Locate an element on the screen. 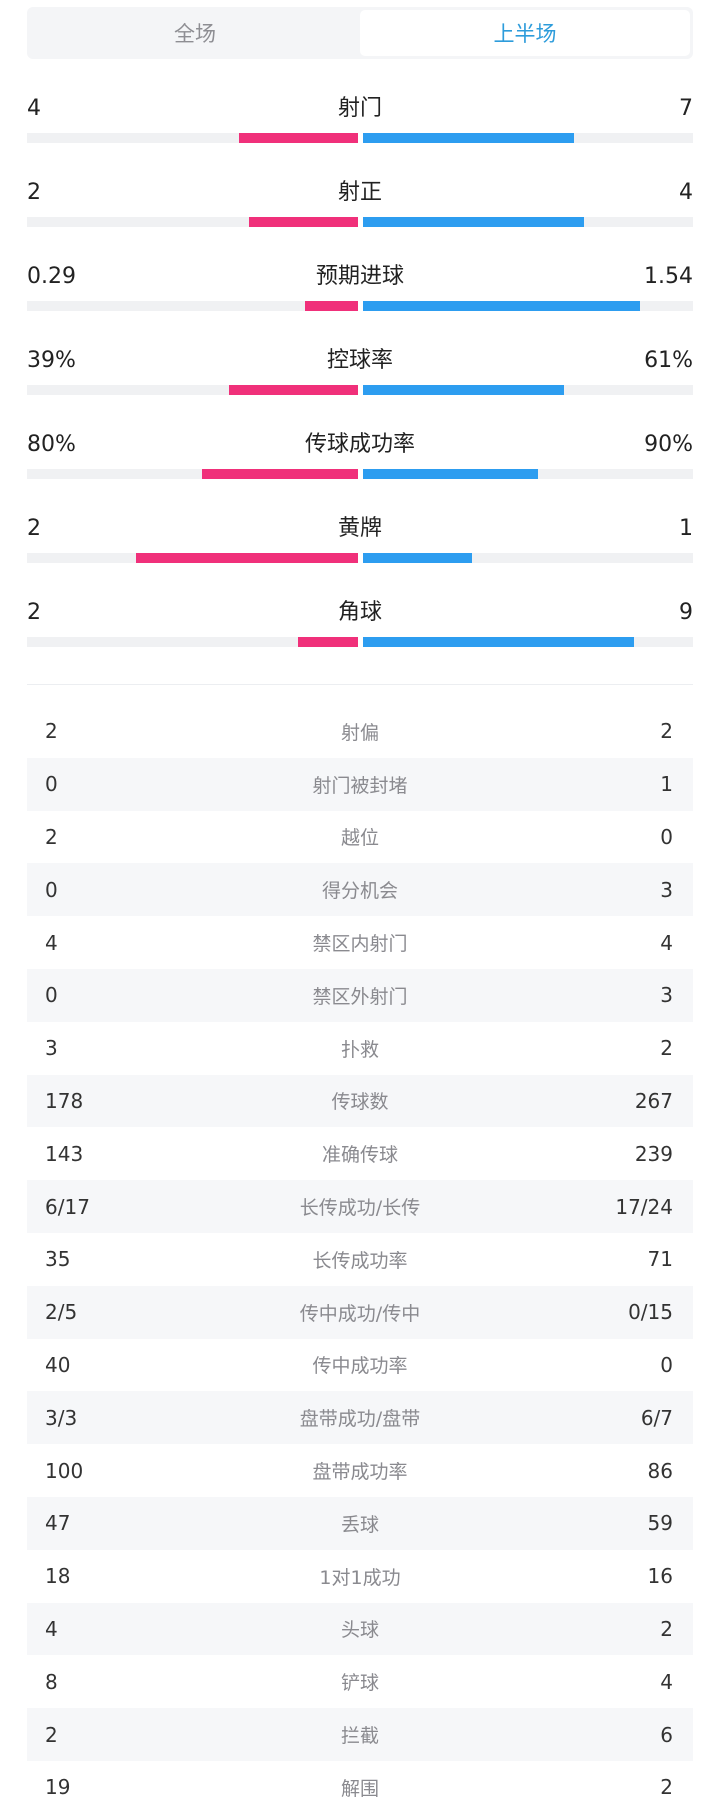  table-row: 18 1对1成功 16 is located at coordinates (360, 1576).